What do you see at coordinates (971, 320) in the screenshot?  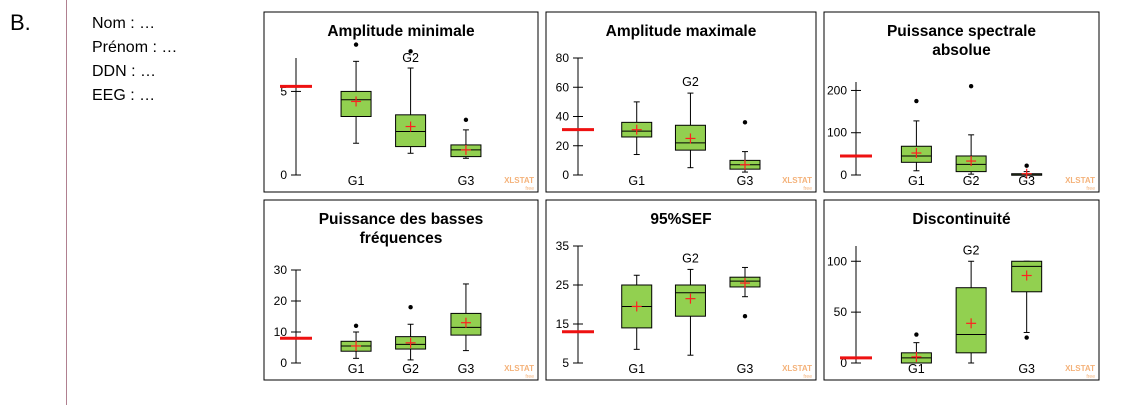 I see `box-iqr` at bounding box center [971, 320].